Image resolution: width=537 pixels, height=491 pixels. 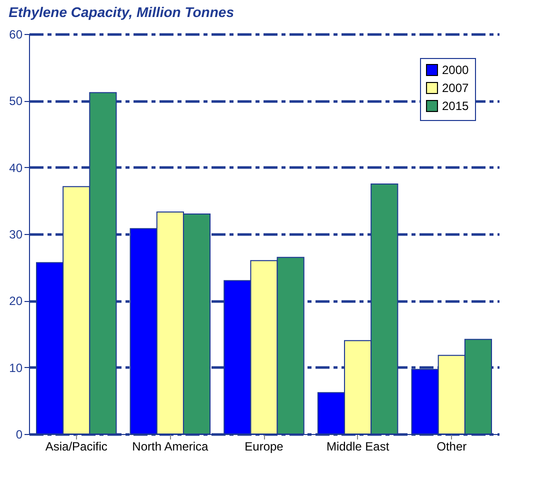 I want to click on y-tick-label: 50, so click(x=16, y=101).